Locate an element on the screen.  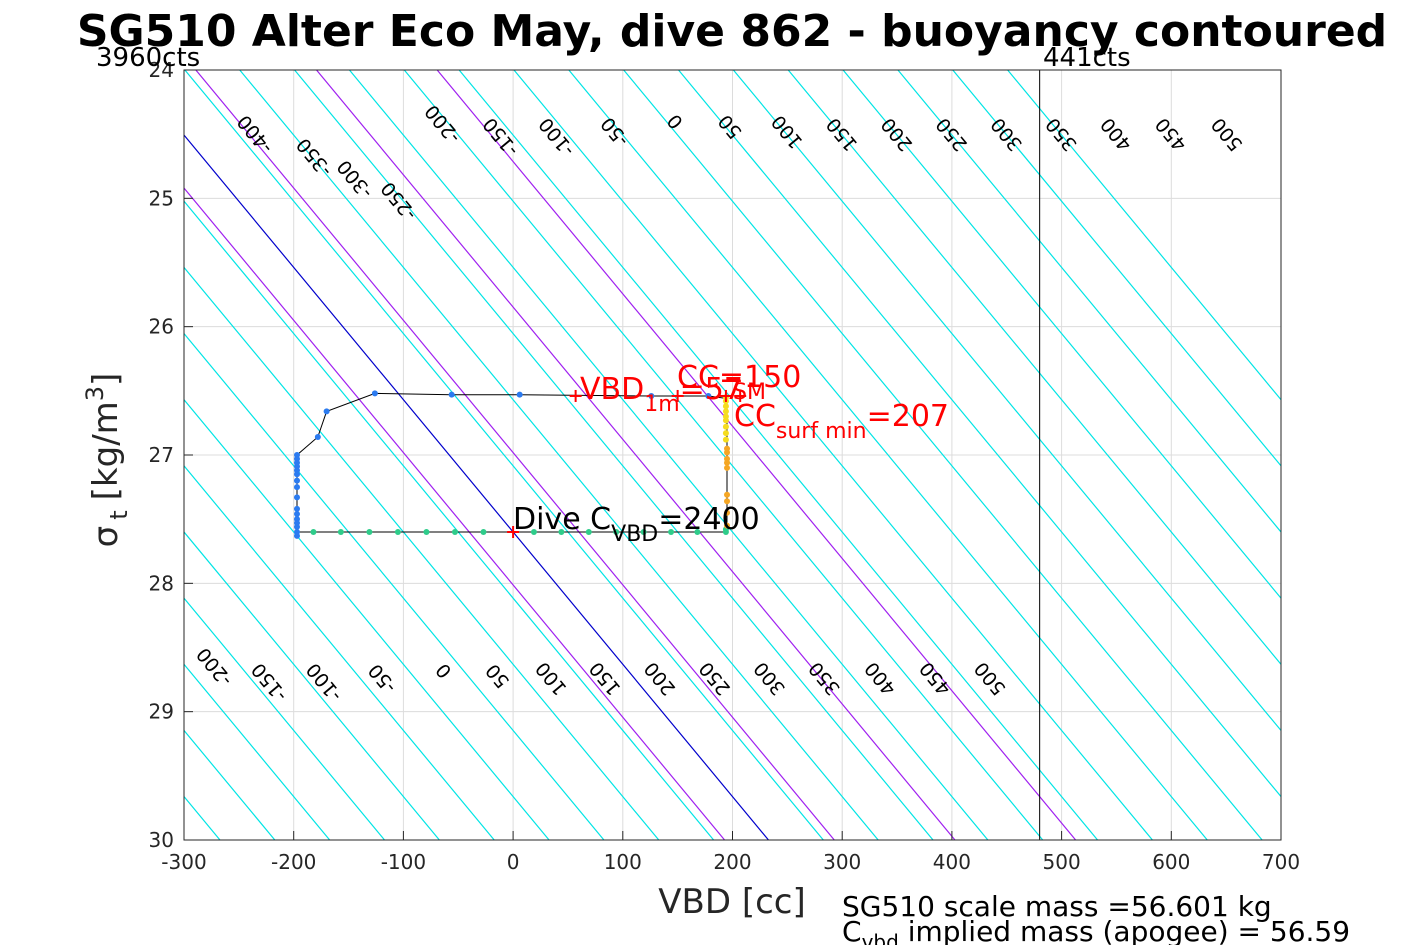
top-left-count-label: 3960cts is located at coordinates (148, 58).